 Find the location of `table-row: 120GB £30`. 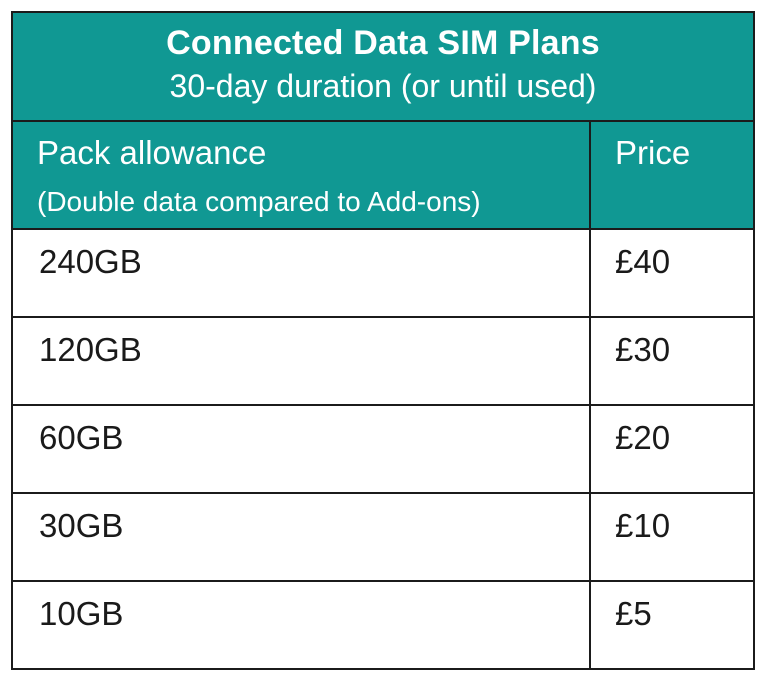

table-row: 120GB £30 is located at coordinates (383, 361).